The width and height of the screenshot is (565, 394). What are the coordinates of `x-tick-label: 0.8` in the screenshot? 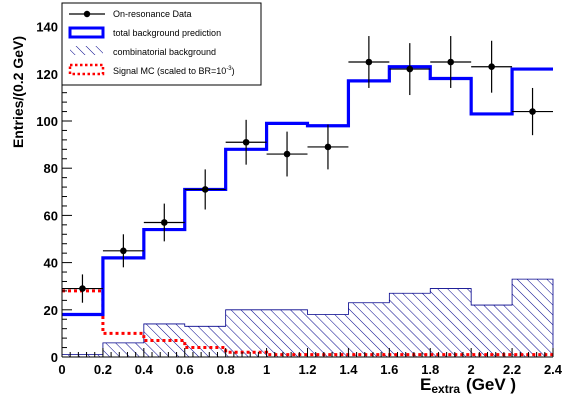 It's located at (226, 369).